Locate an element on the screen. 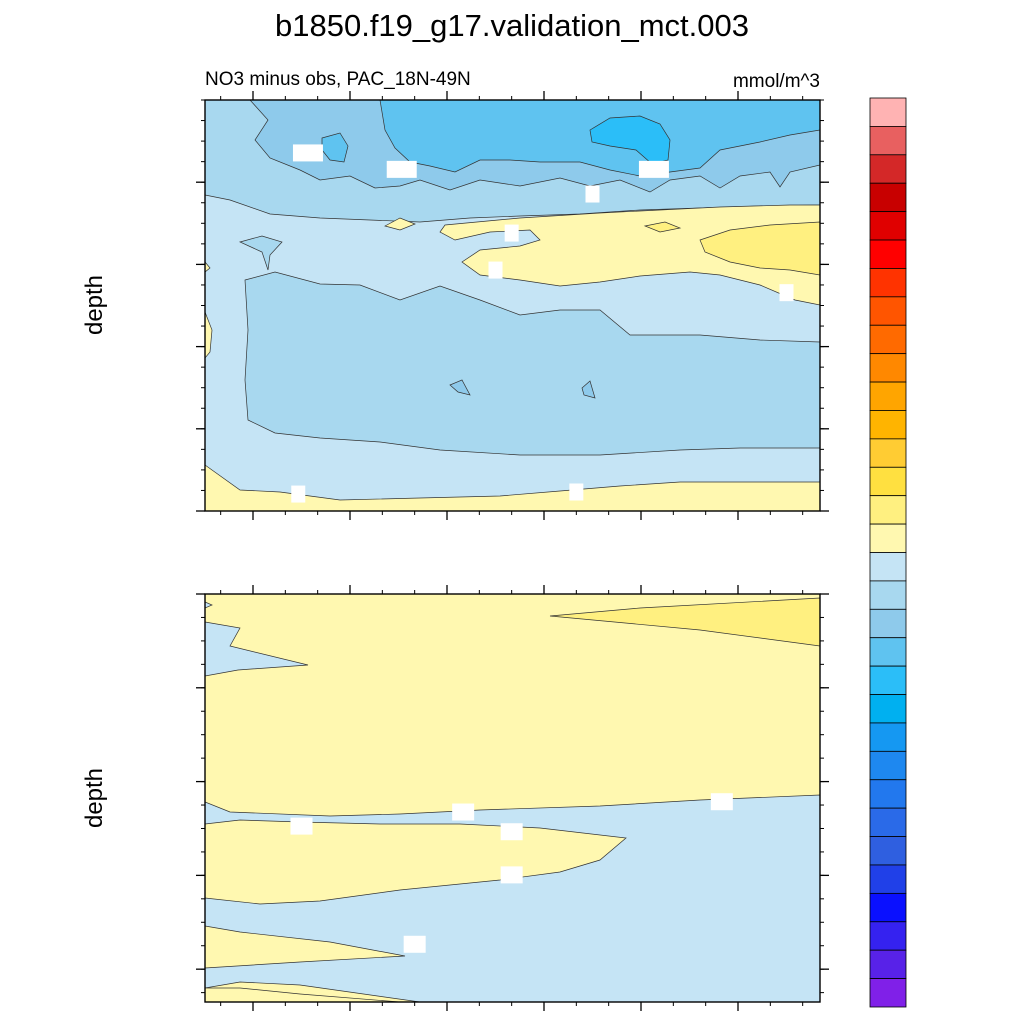 The height and width of the screenshot is (1024, 1024). upper-fill-neg08-small is located at coordinates (260, 253).